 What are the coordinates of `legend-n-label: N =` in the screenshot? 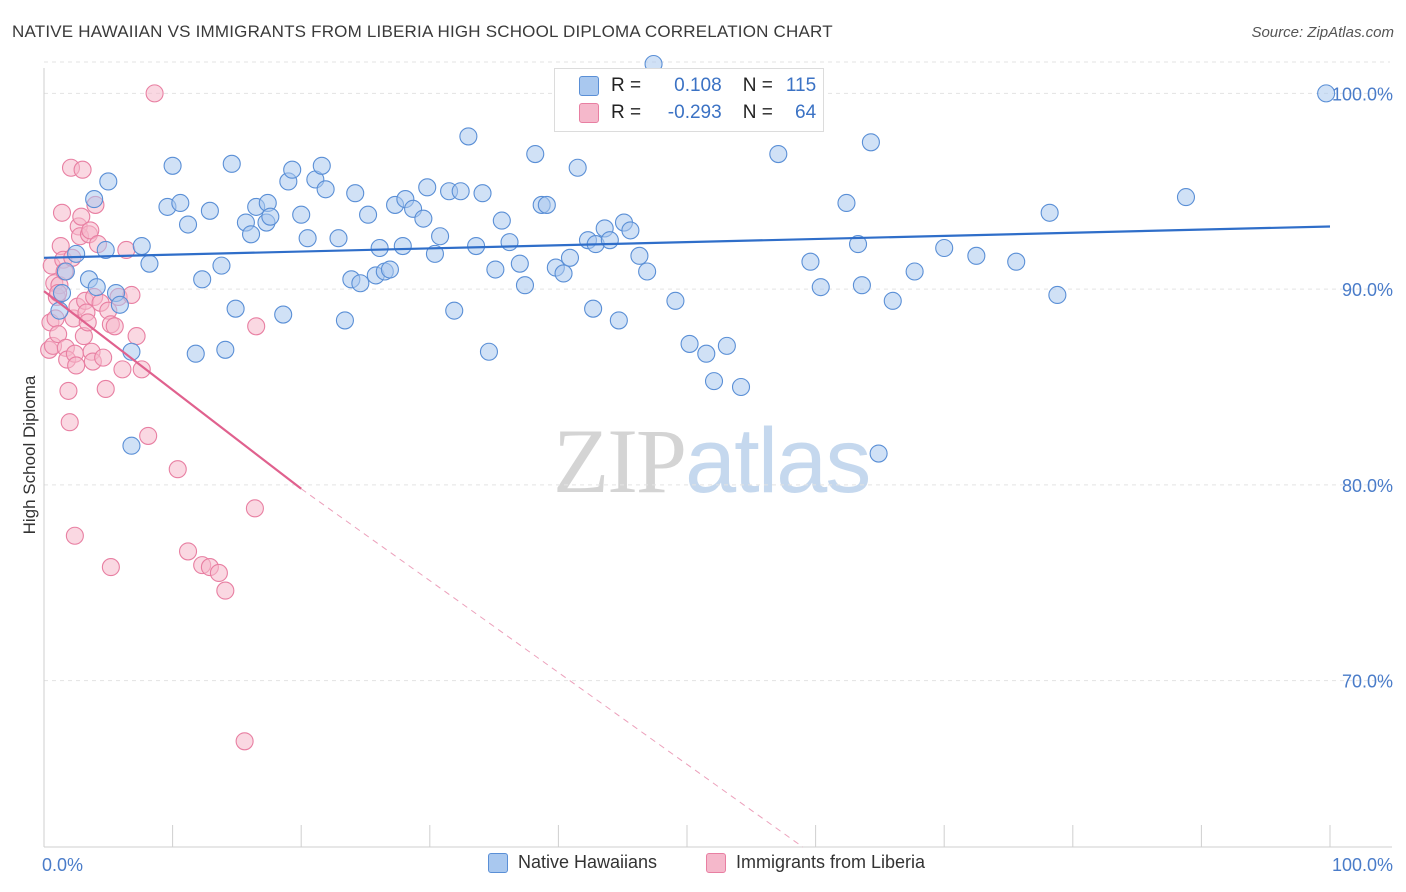 It's located at (757, 112).